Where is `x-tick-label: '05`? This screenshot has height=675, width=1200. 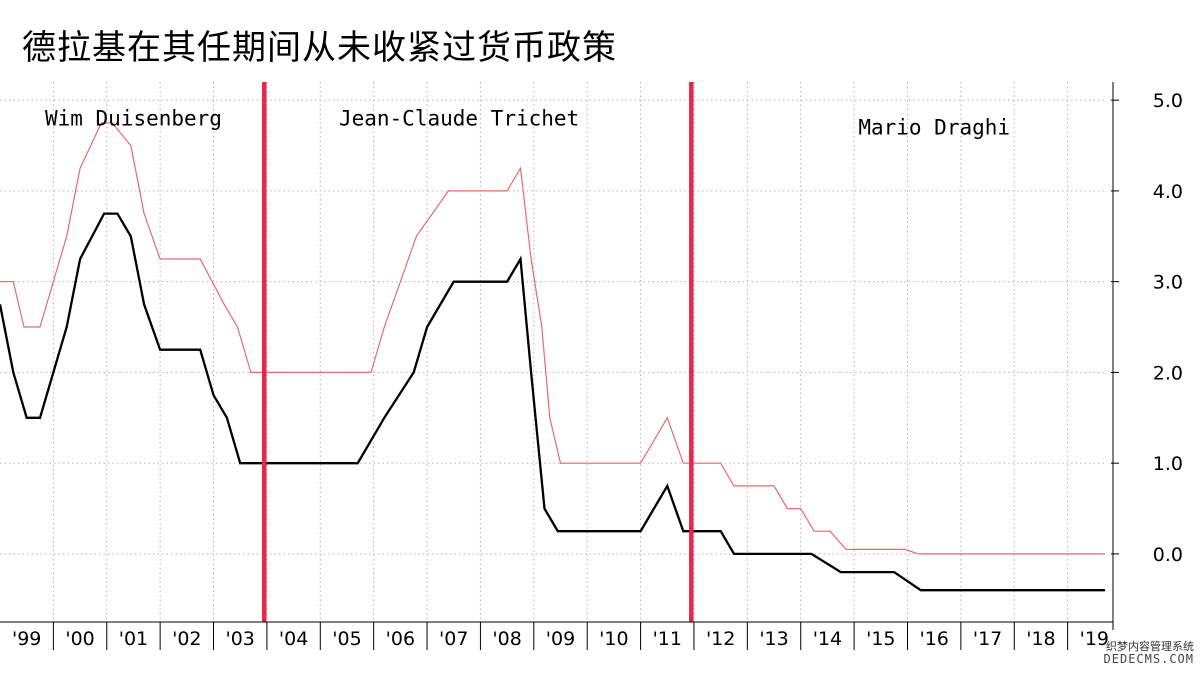 x-tick-label: '05 is located at coordinates (346, 639).